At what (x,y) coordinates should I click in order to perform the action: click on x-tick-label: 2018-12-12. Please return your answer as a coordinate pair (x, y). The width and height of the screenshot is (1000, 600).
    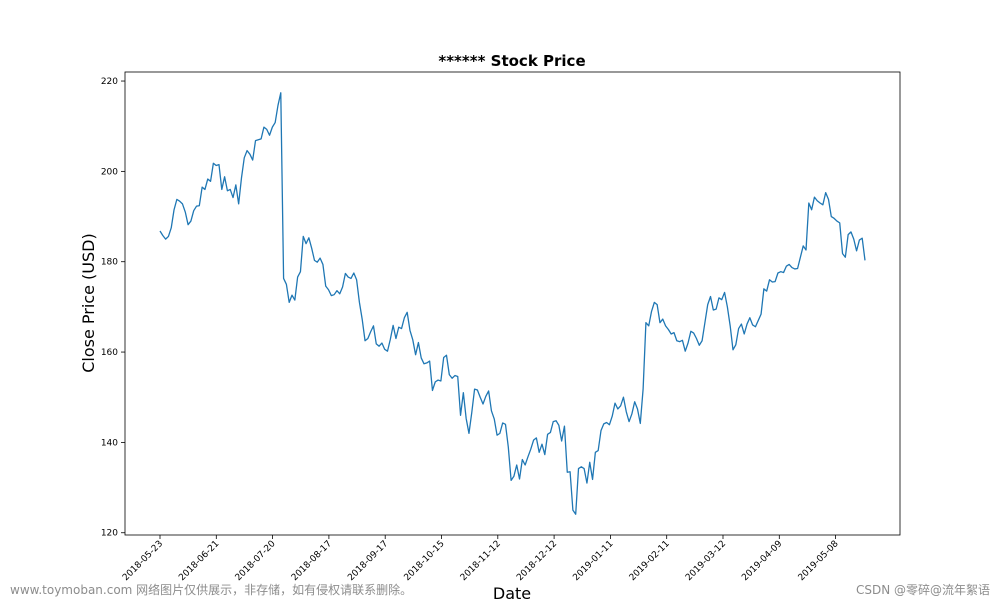
    Looking at the image, I should click on (537, 561).